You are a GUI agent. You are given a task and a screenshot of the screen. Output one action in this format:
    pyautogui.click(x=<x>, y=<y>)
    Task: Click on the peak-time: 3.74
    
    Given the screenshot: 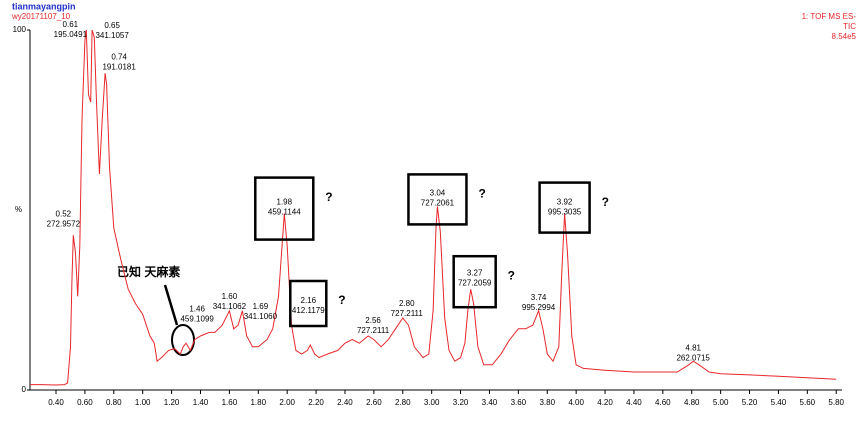 What is the action you would take?
    pyautogui.click(x=539, y=297)
    